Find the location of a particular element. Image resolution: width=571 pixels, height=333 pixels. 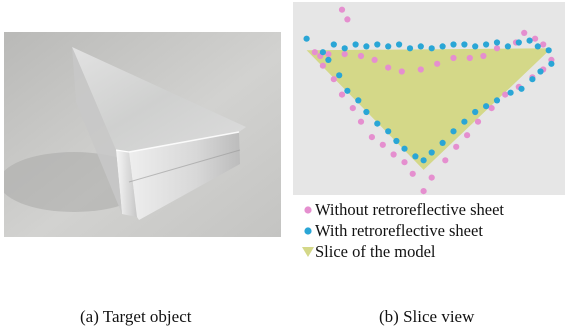

triangle-icon is located at coordinates (308, 252).